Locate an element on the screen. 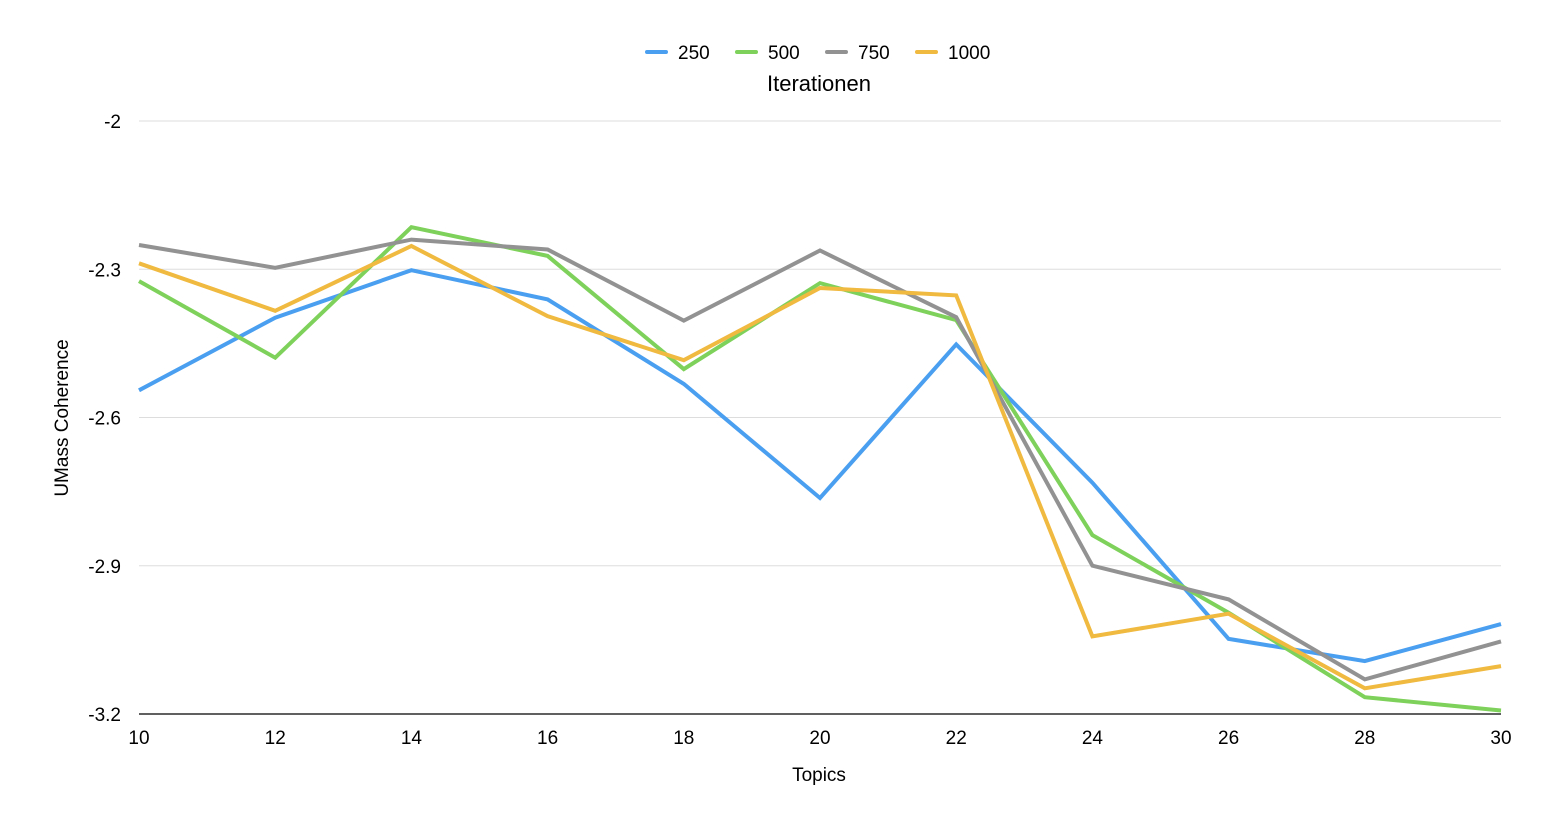 This screenshot has width=1565, height=819. x-tick-label: 10 is located at coordinates (138, 738).